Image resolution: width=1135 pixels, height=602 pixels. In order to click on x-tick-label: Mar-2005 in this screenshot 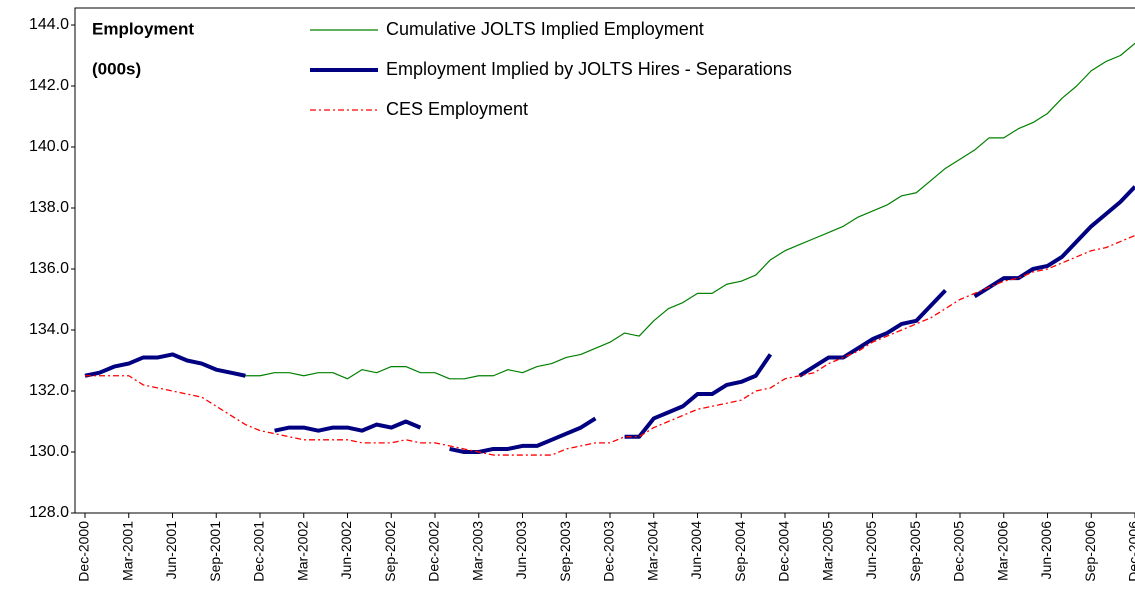, I will do `click(827, 551)`.